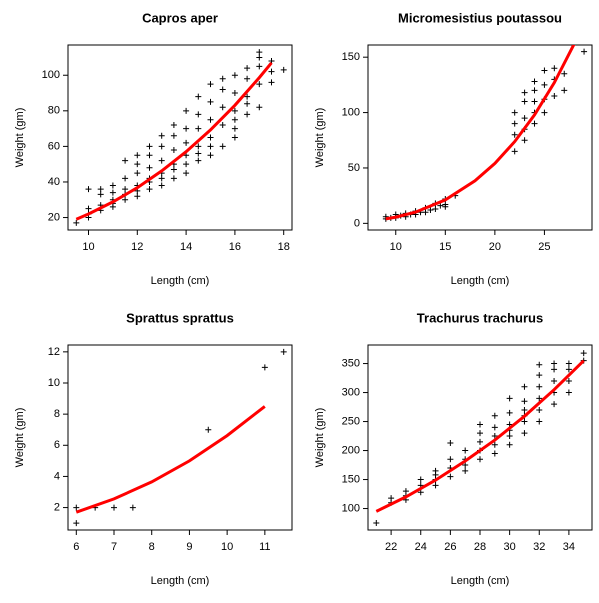  What do you see at coordinates (57, 414) in the screenshot?
I see `y-tick-label: 8` at bounding box center [57, 414].